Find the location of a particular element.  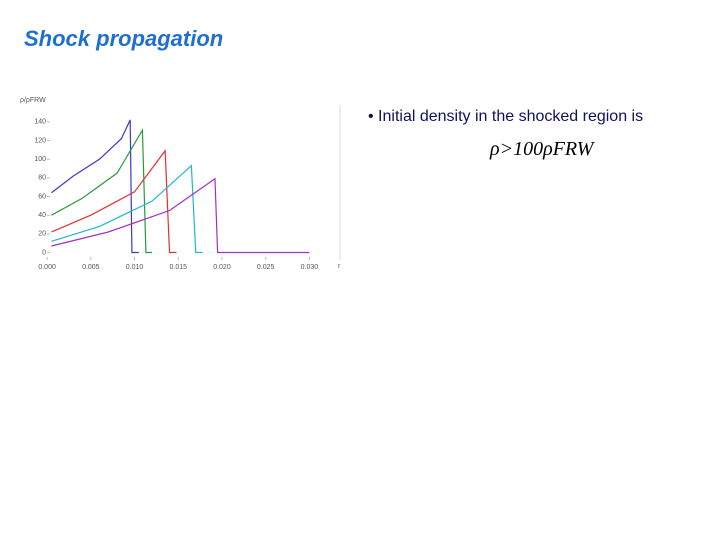

x-axis-label: r is located at coordinates (339, 266).